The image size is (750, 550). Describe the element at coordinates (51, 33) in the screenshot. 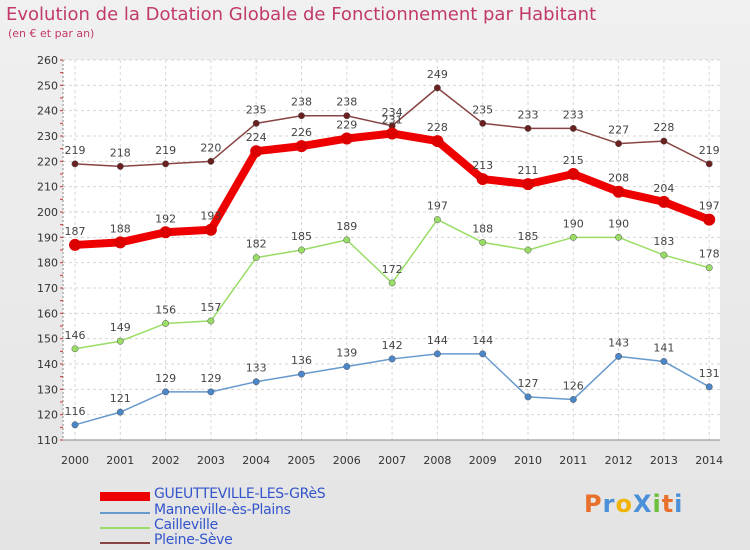

I see `chart-subtitle: (en € et par an)` at that location.